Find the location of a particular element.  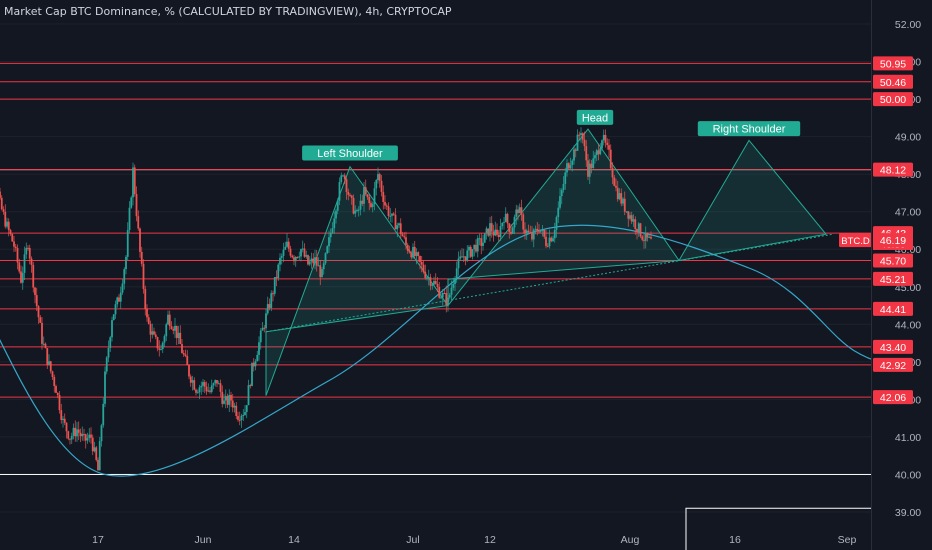

pattern-label-left-shoulder: Left Shoulder is located at coordinates (350, 153).